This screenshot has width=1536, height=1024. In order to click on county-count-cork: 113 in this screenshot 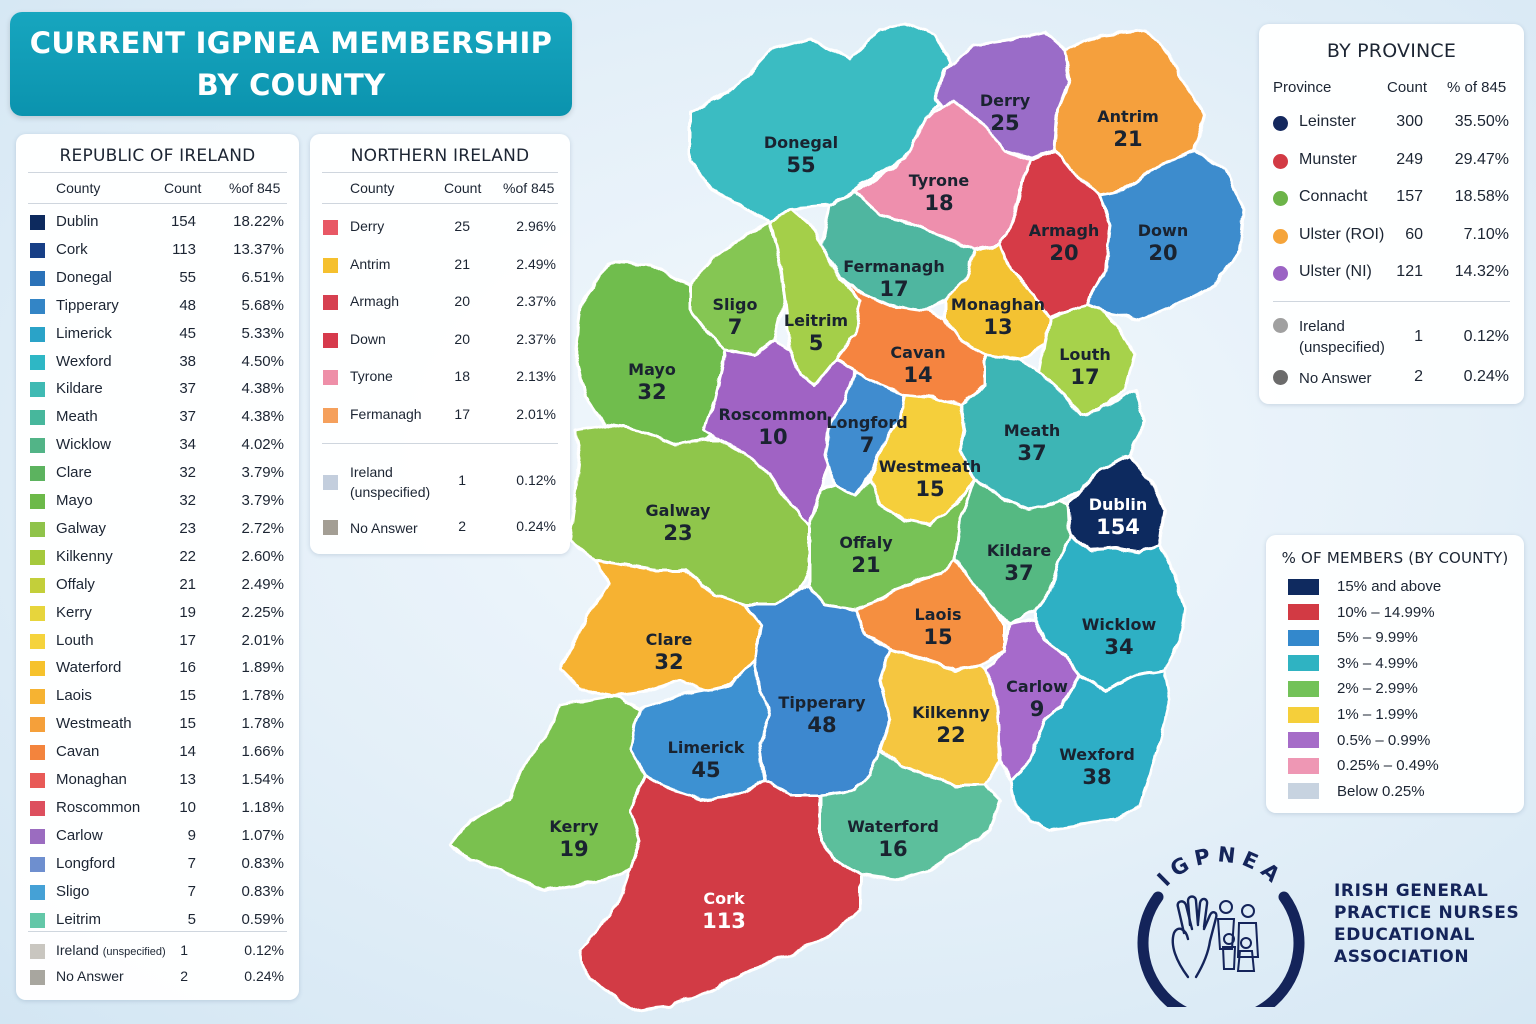, I will do `click(724, 921)`.